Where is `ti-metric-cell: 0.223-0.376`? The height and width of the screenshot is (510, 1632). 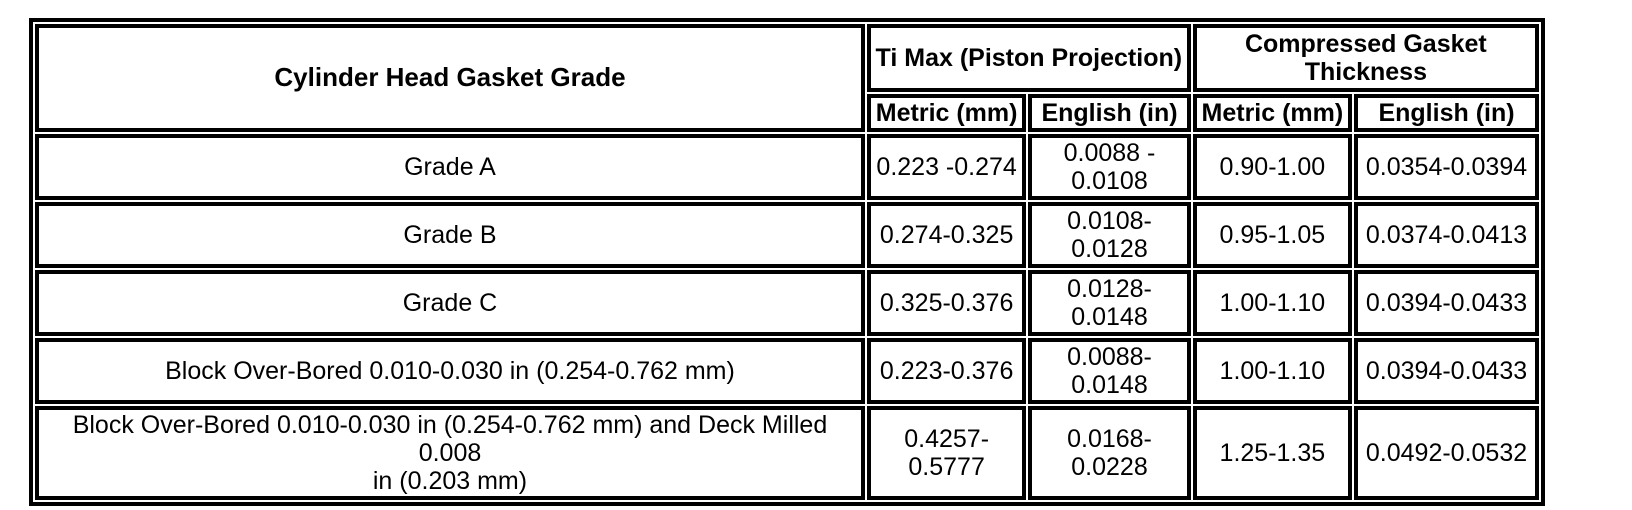
ti-metric-cell: 0.223-0.376 is located at coordinates (946, 371).